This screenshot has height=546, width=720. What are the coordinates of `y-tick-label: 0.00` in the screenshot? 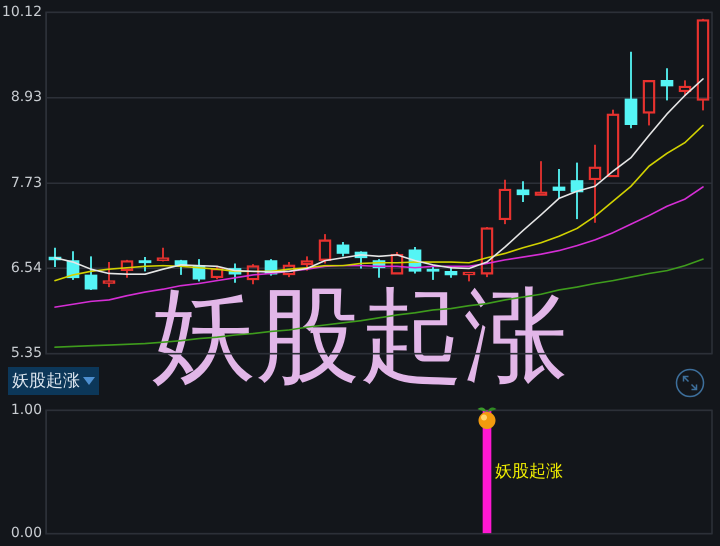 It's located at (26, 533).